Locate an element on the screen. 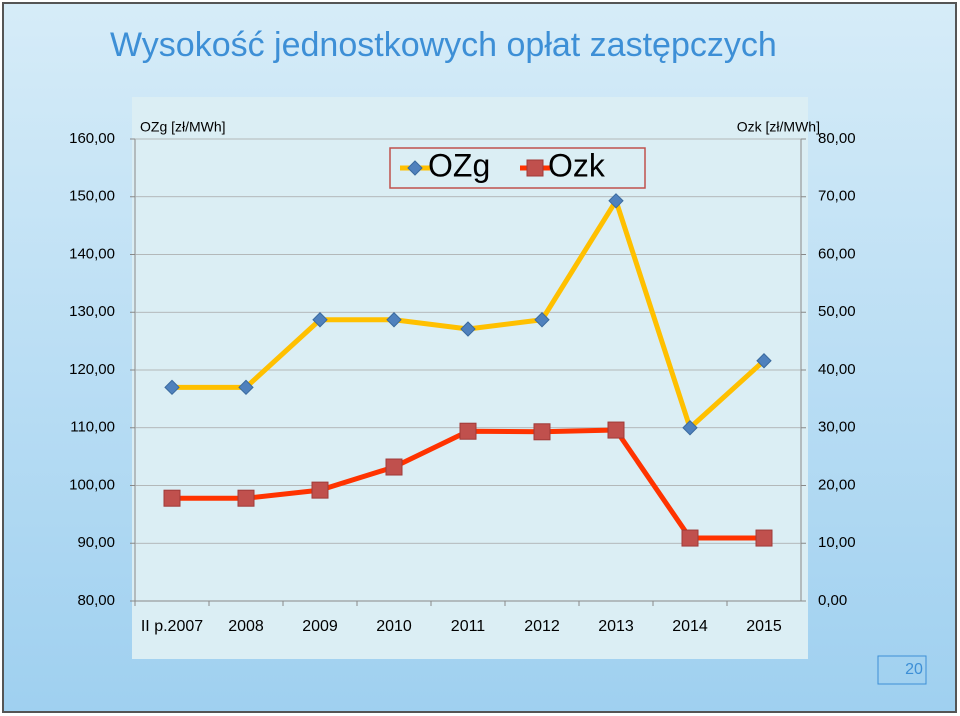 The height and width of the screenshot is (716, 960). y2-tick-label: 20,00 is located at coordinates (837, 484).